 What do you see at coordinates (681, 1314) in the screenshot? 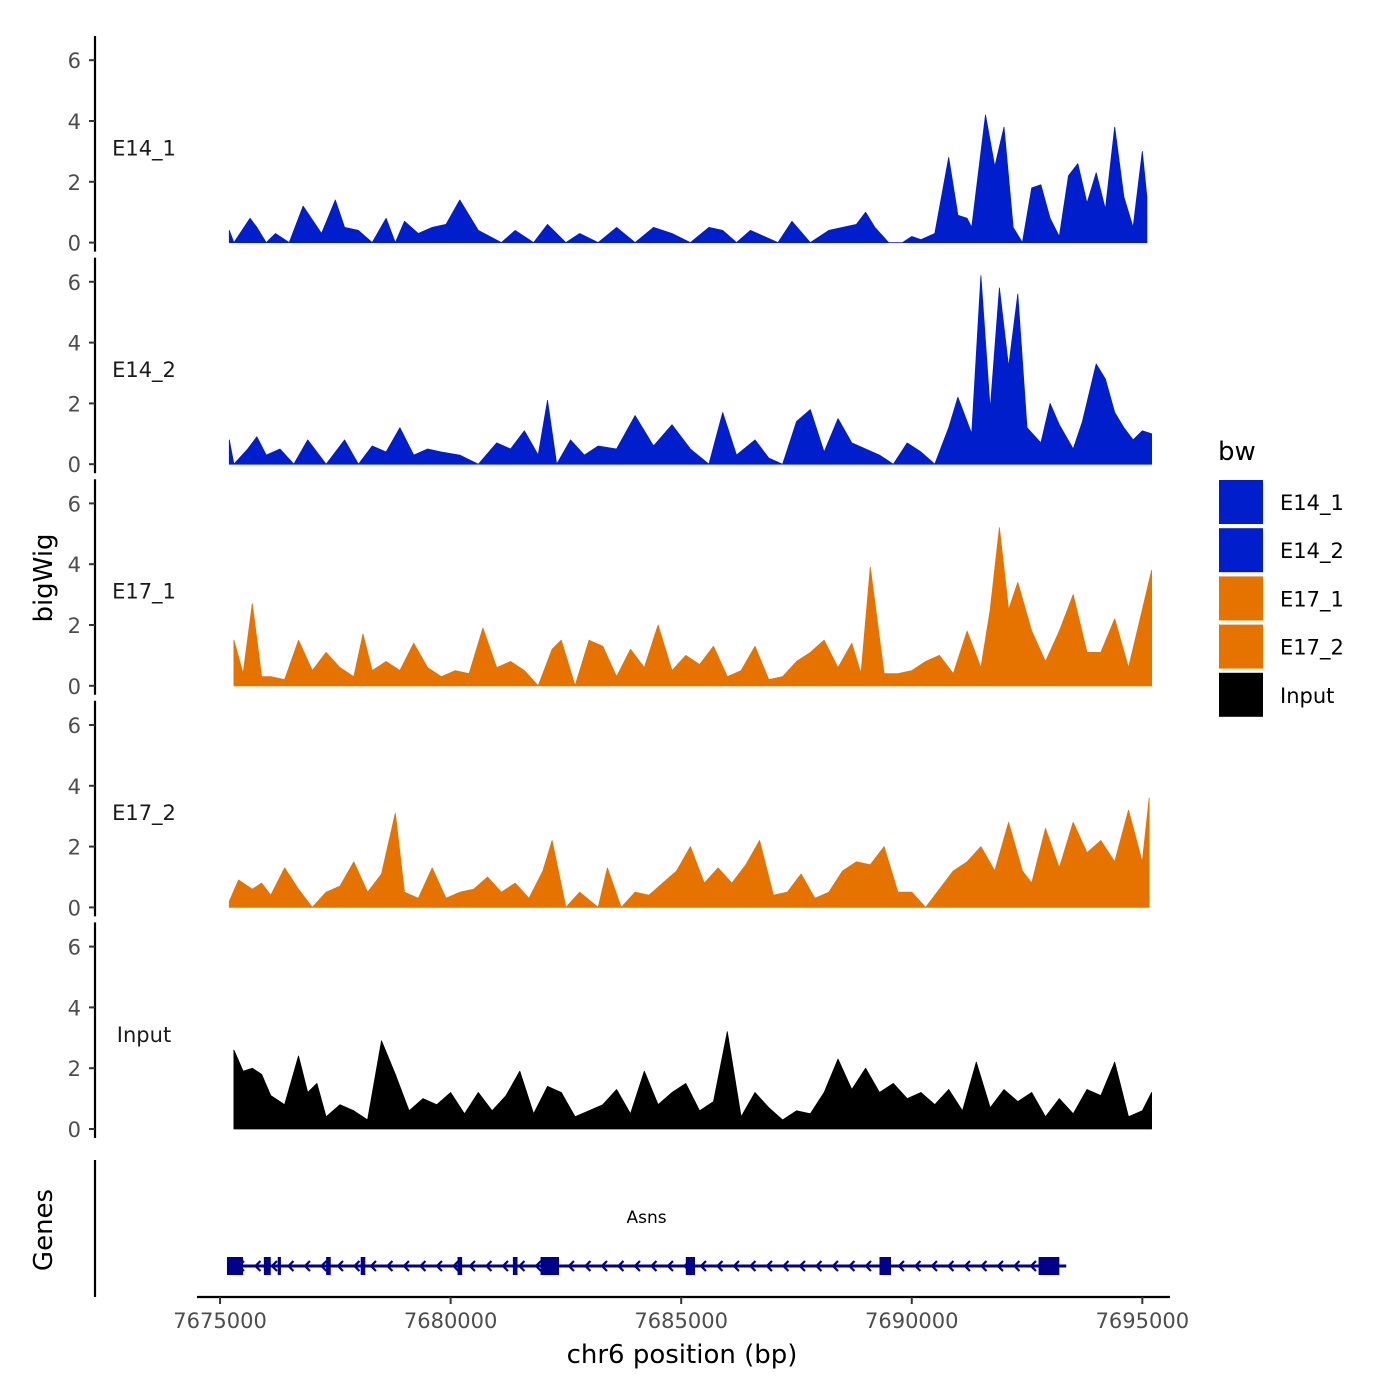
I see `x-axis: 7675000 7680000 7685000 7690000 7695000` at bounding box center [681, 1314].